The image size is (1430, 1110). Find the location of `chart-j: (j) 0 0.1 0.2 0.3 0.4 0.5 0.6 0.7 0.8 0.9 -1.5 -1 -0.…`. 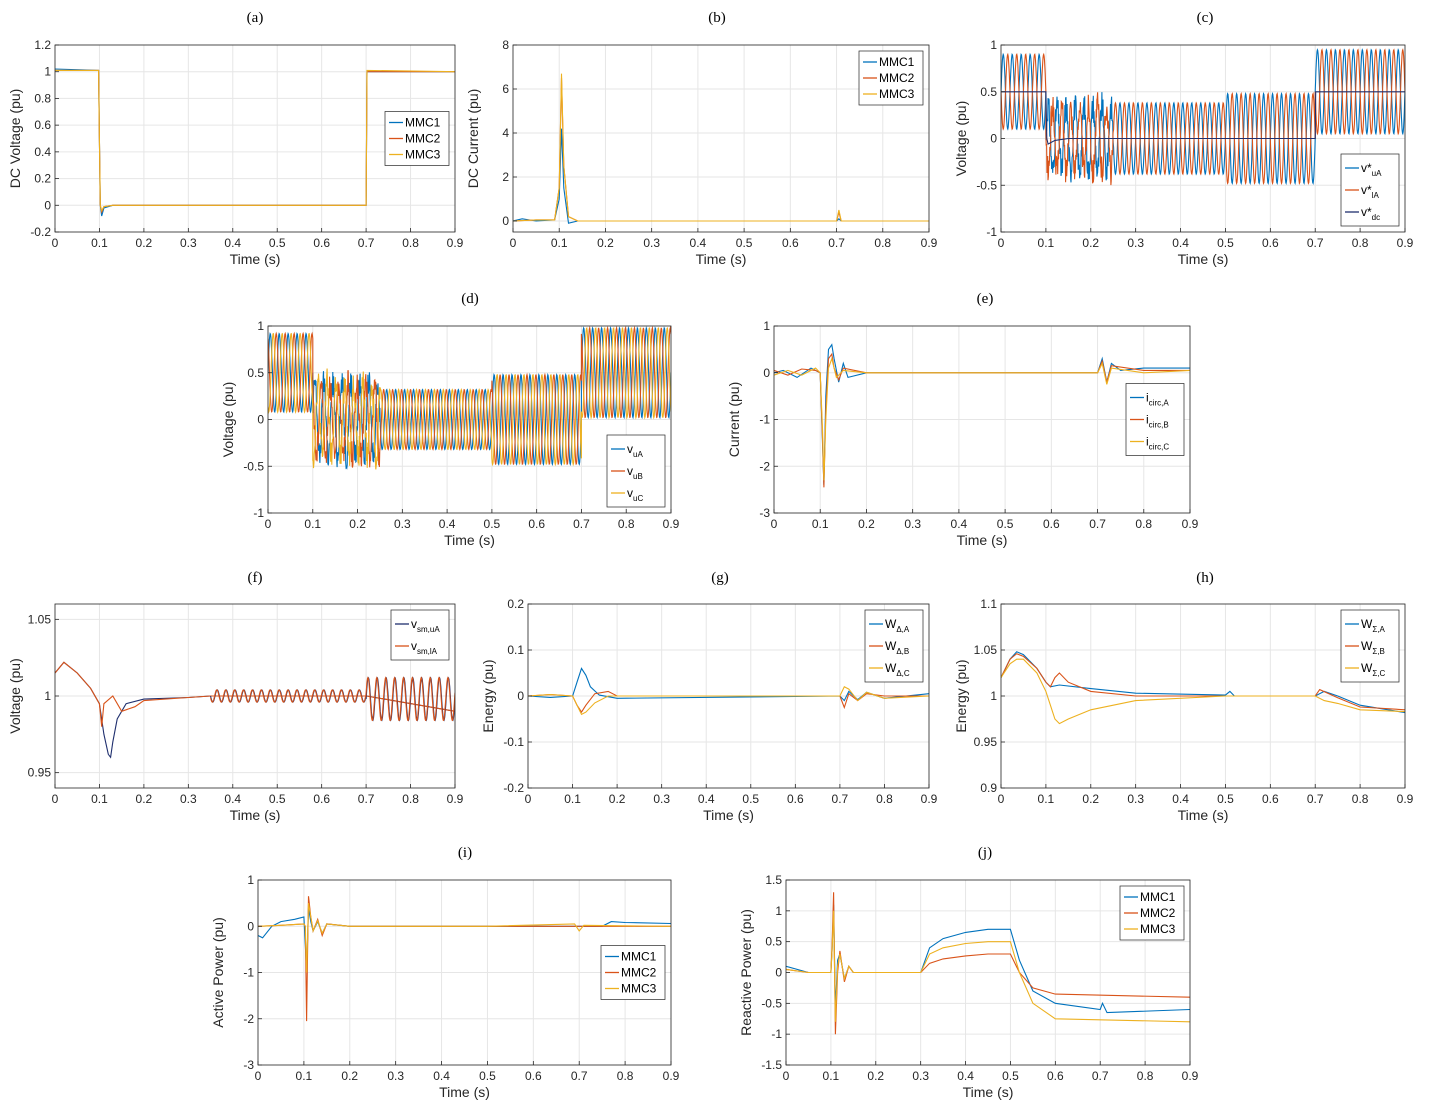

chart-j: (j) 0 0.1 0.2 0.3 0.4 0.5 0.6 0.7 0.8 0.9 -1.5 -1 -0.… is located at coordinates (968, 972).